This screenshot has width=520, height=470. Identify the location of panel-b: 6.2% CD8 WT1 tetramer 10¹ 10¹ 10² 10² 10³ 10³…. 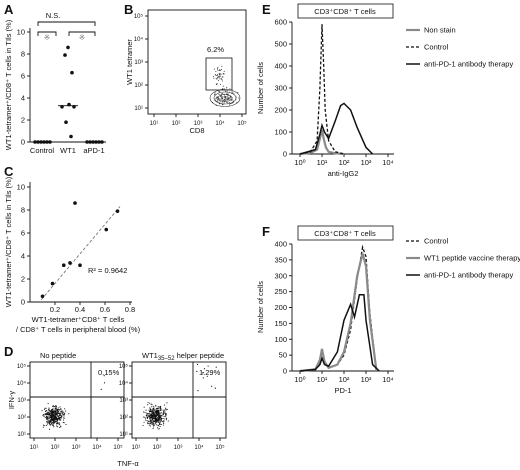
(186, 72).